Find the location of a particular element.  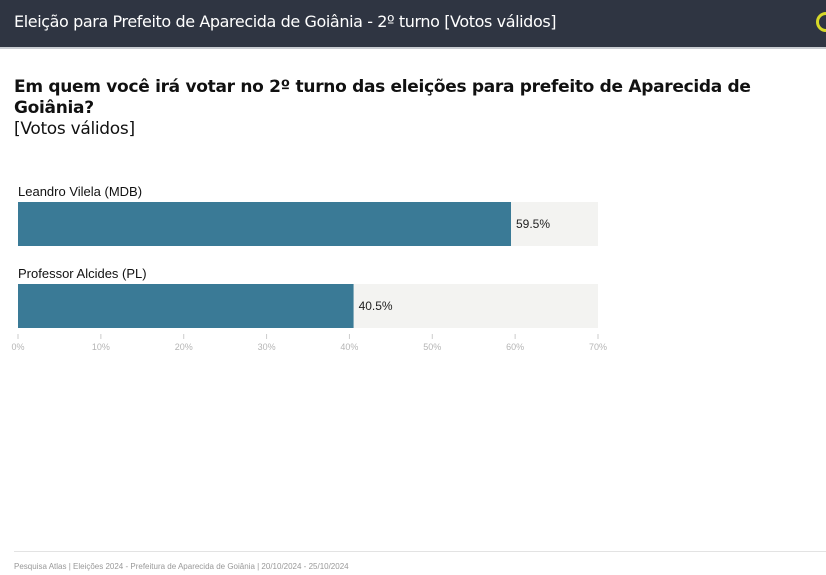

category-label: Leandro Vilela (MDB) is located at coordinates (80, 191).